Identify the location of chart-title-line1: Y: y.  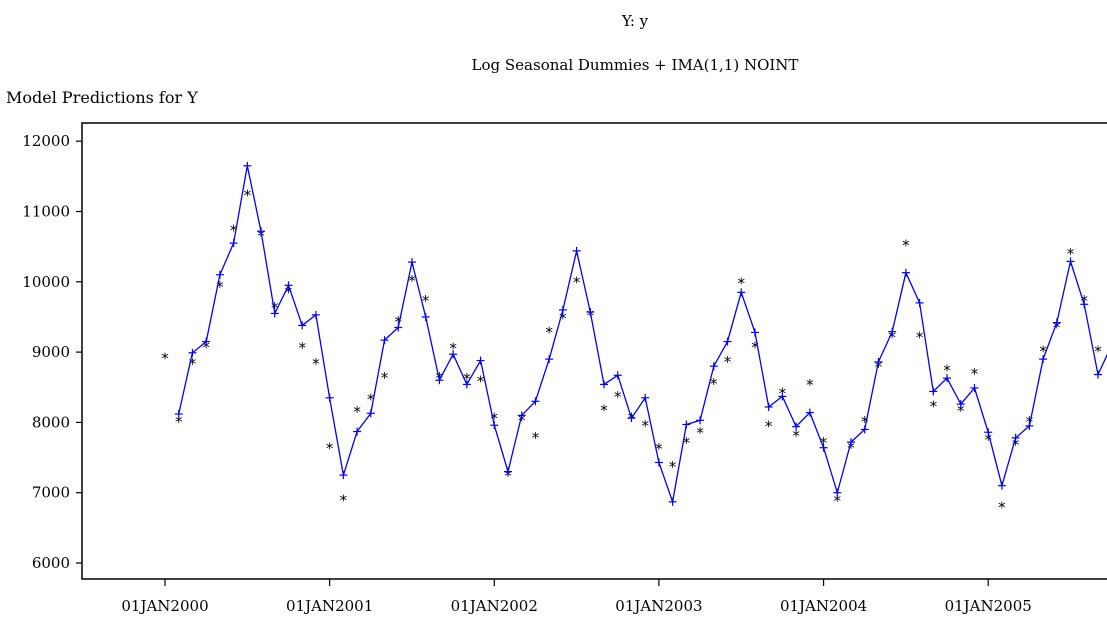
(635, 21).